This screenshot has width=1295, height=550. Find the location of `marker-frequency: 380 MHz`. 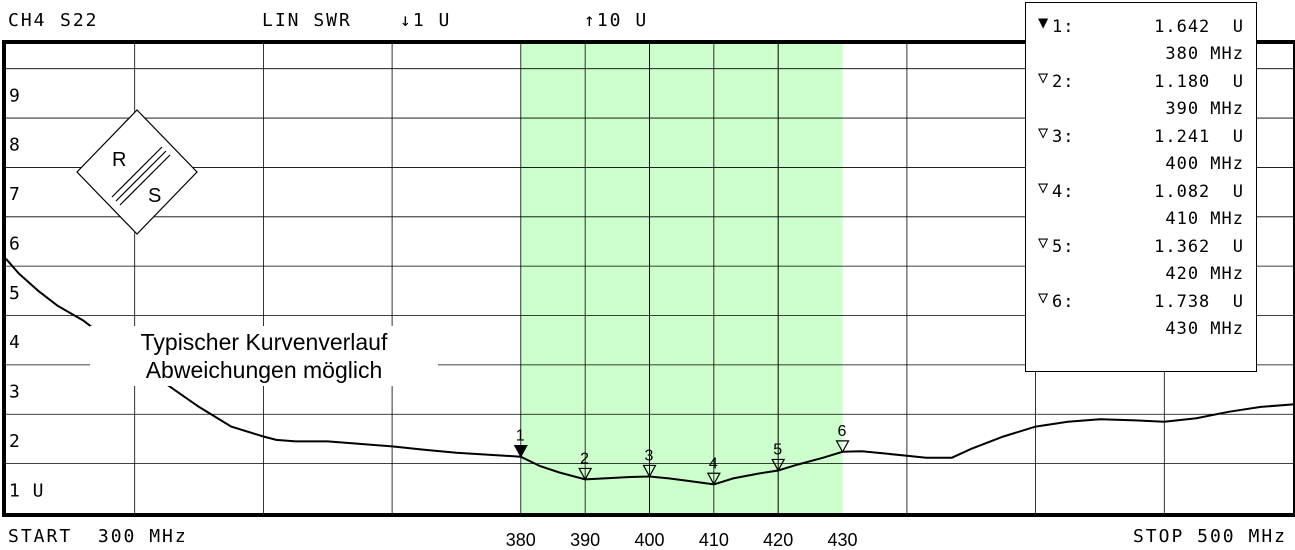

marker-frequency: 380 MHz is located at coordinates (1204, 54).